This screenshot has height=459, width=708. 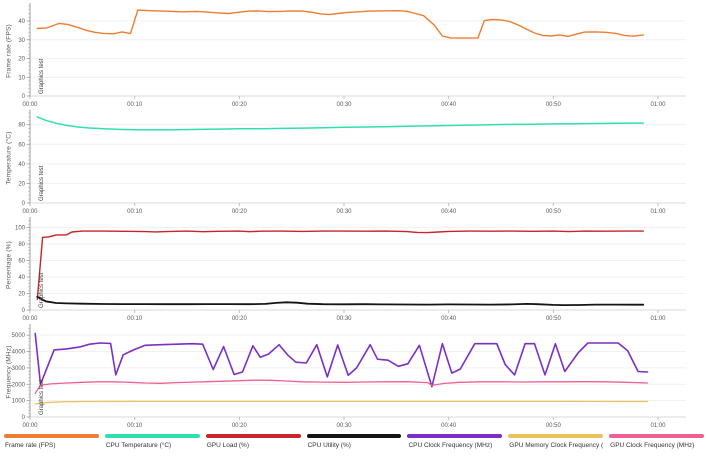 I want to click on y-axis-title-temperature: Temperature (°C), so click(x=9, y=158).